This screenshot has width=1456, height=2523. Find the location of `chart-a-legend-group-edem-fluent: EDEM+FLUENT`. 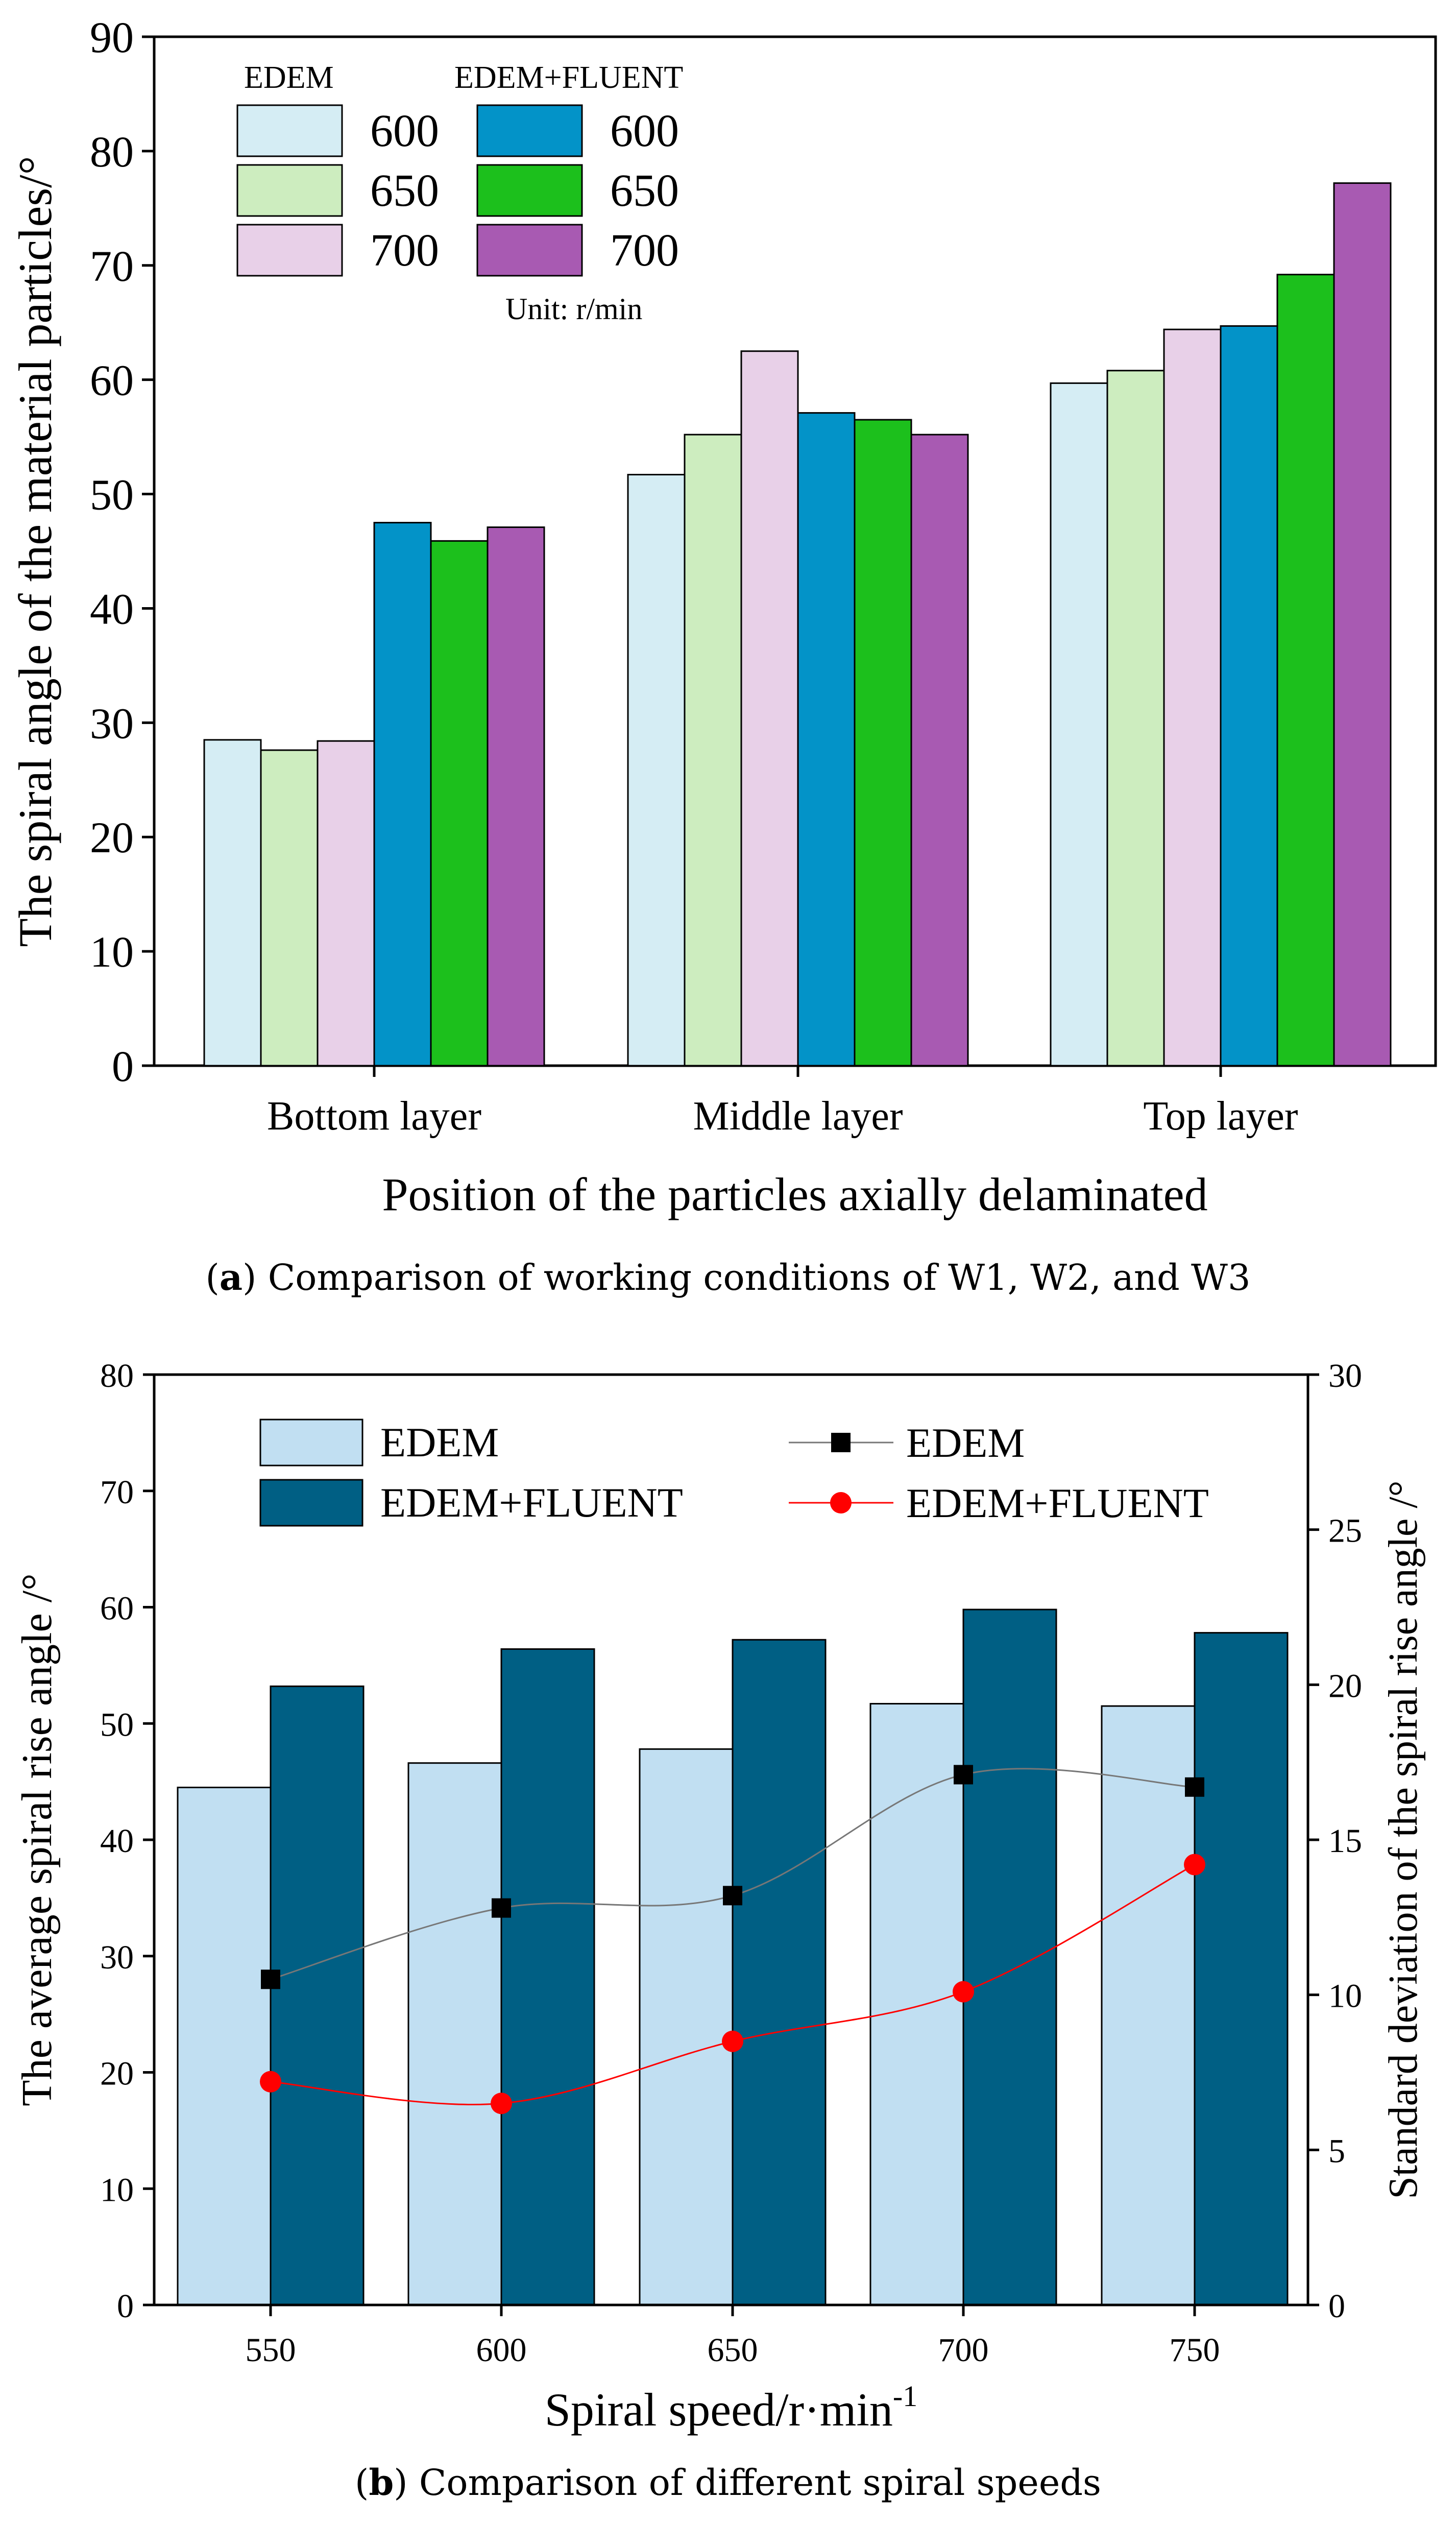

chart-a-legend-group-edem-fluent: EDEM+FLUENT is located at coordinates (568, 77).